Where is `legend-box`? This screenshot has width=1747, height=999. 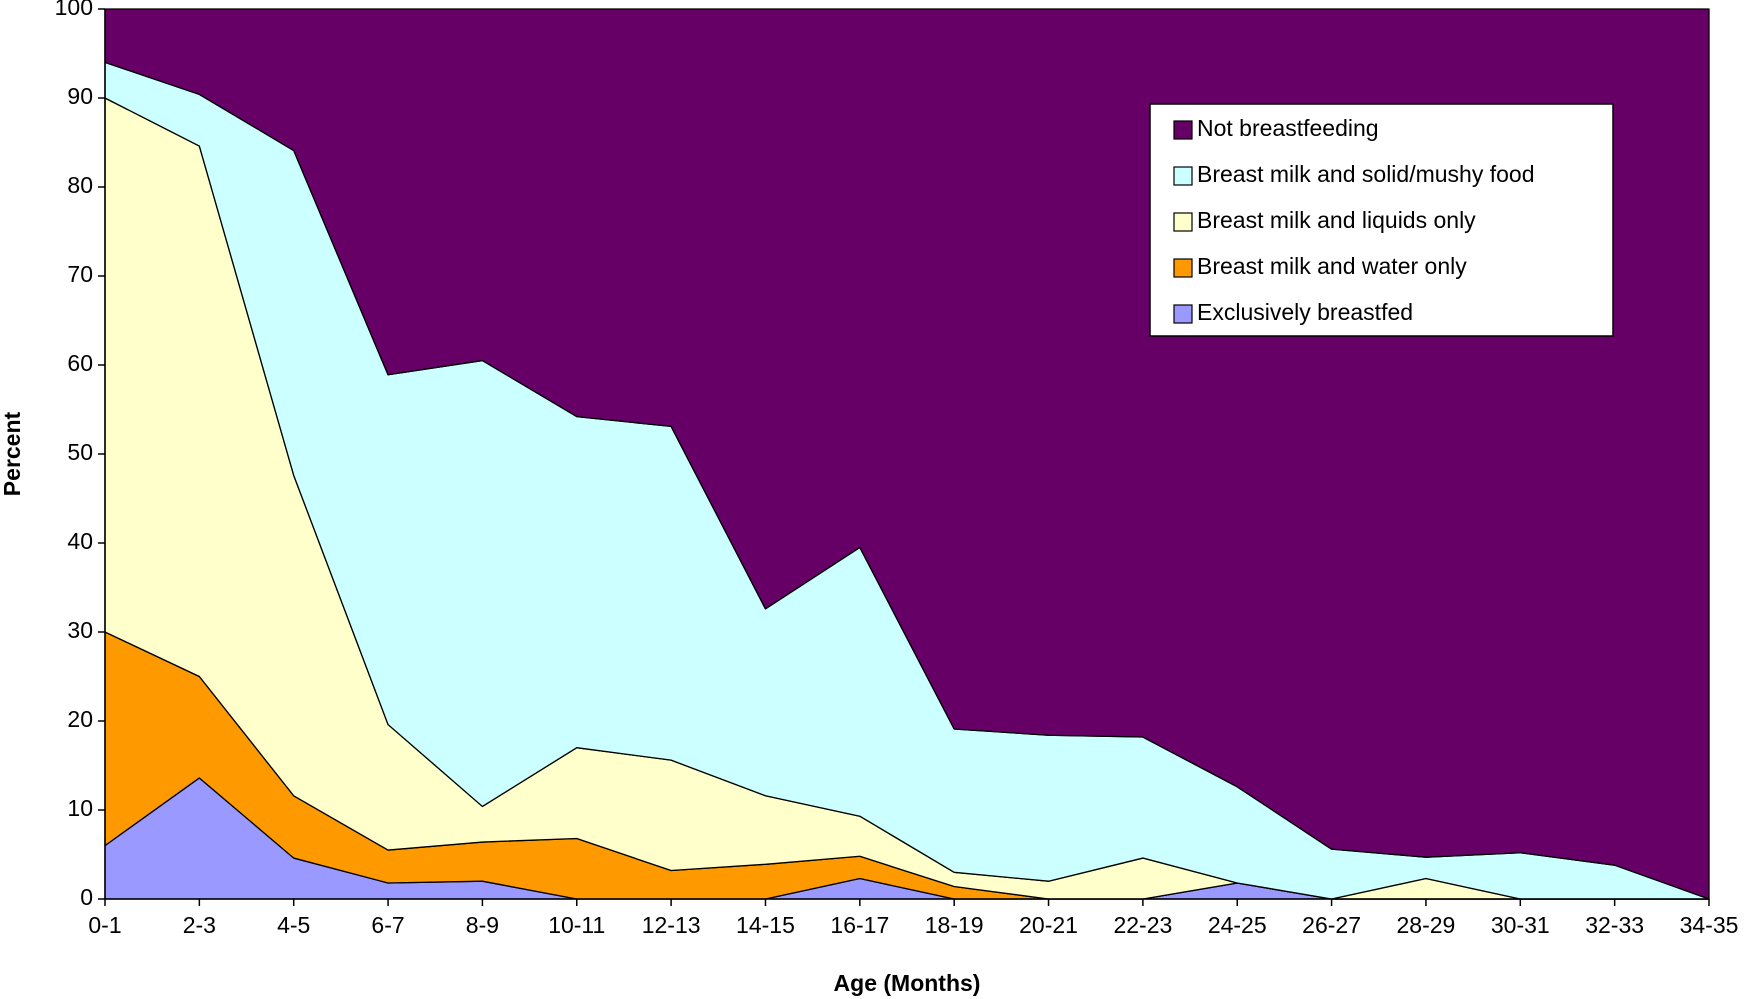 legend-box is located at coordinates (1381, 220).